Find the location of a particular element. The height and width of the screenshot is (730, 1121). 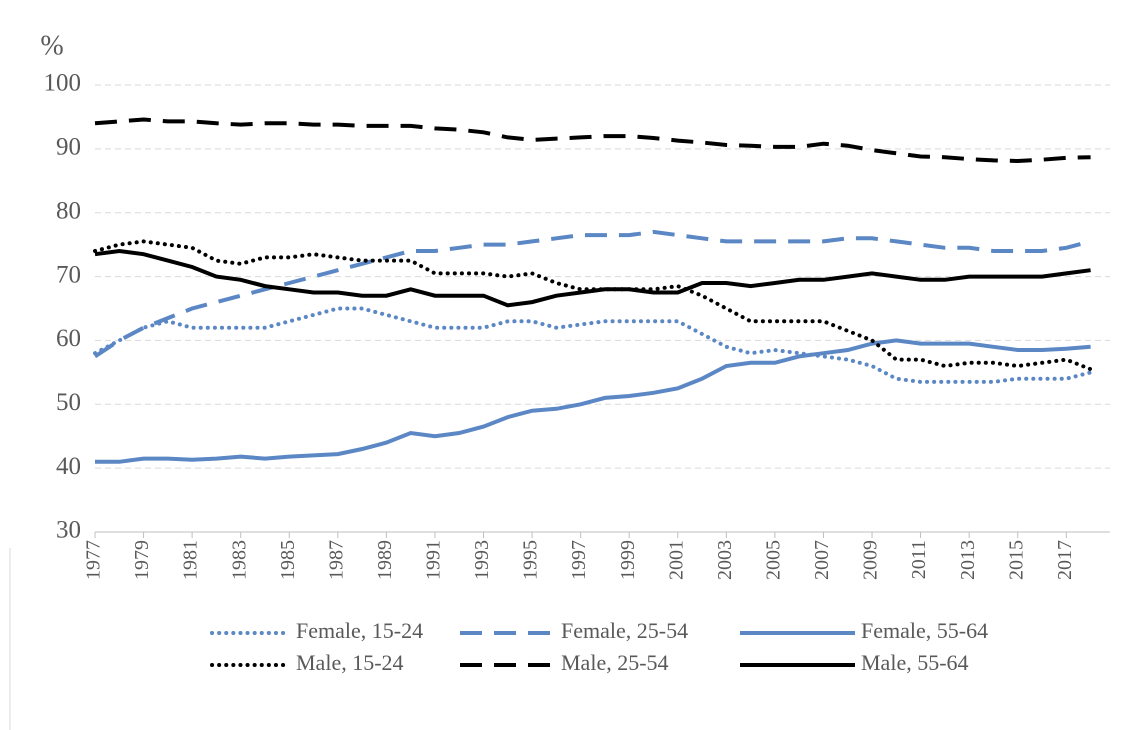

y-tick-label: 40 is located at coordinates (68, 466).